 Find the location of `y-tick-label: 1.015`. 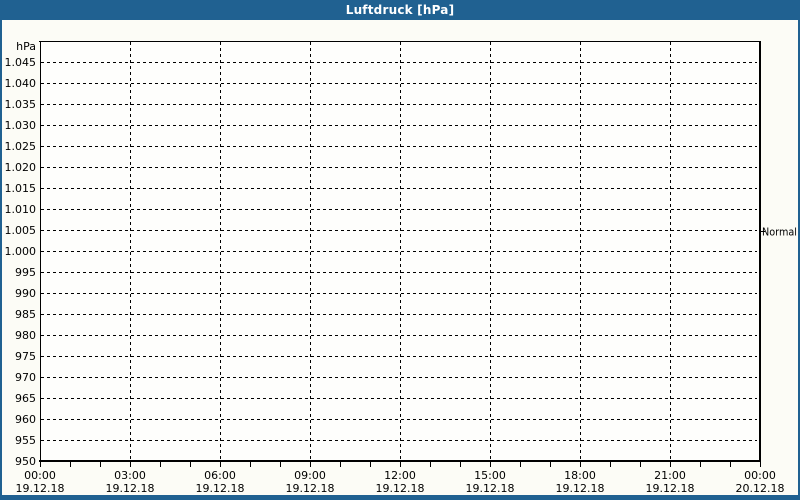

y-tick-label: 1.015 is located at coordinates (21, 188).